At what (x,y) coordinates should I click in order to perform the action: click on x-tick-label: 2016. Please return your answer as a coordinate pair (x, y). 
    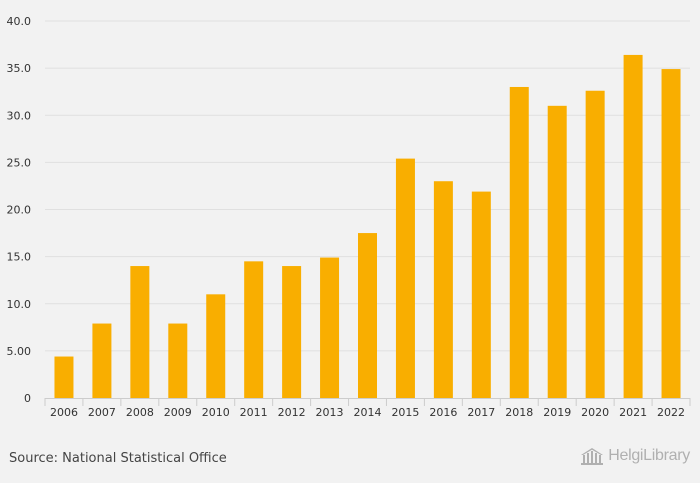
    Looking at the image, I should click on (443, 412).